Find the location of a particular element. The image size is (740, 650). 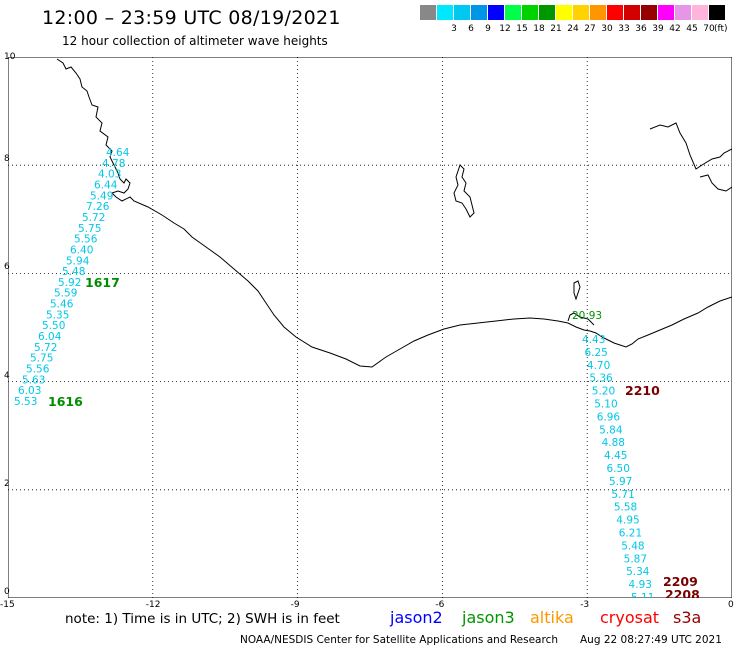

y-tick-label: 8 is located at coordinates (7, 159).